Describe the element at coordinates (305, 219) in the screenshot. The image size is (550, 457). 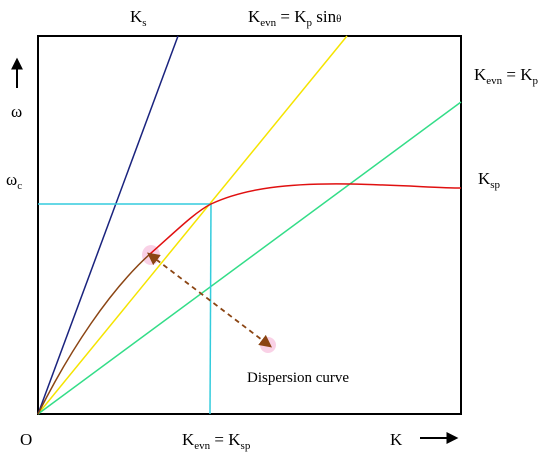
I see `ksp-curve-upper` at that location.